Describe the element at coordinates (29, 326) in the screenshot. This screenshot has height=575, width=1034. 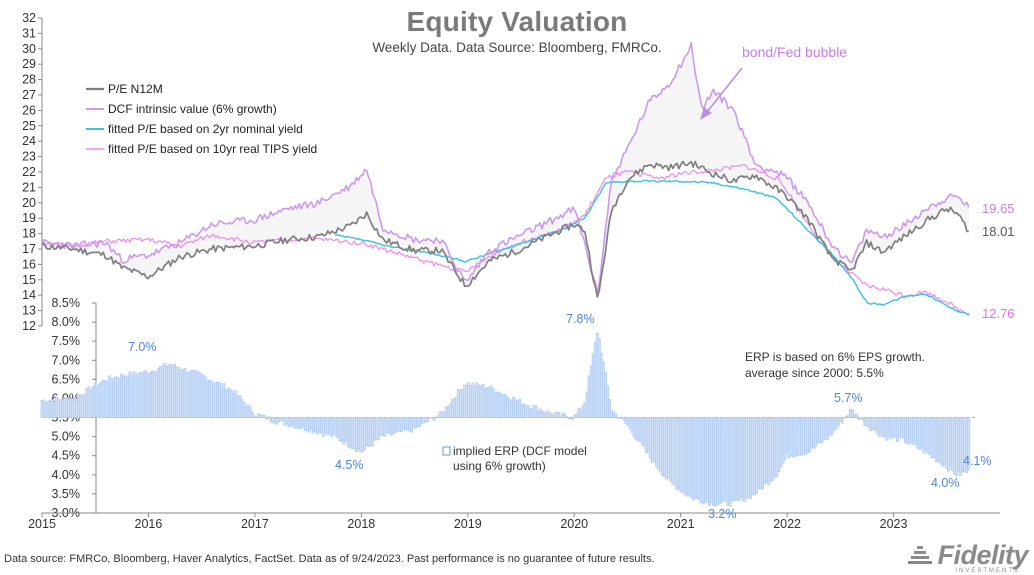
I see `top-y-tick-label: 12` at that location.